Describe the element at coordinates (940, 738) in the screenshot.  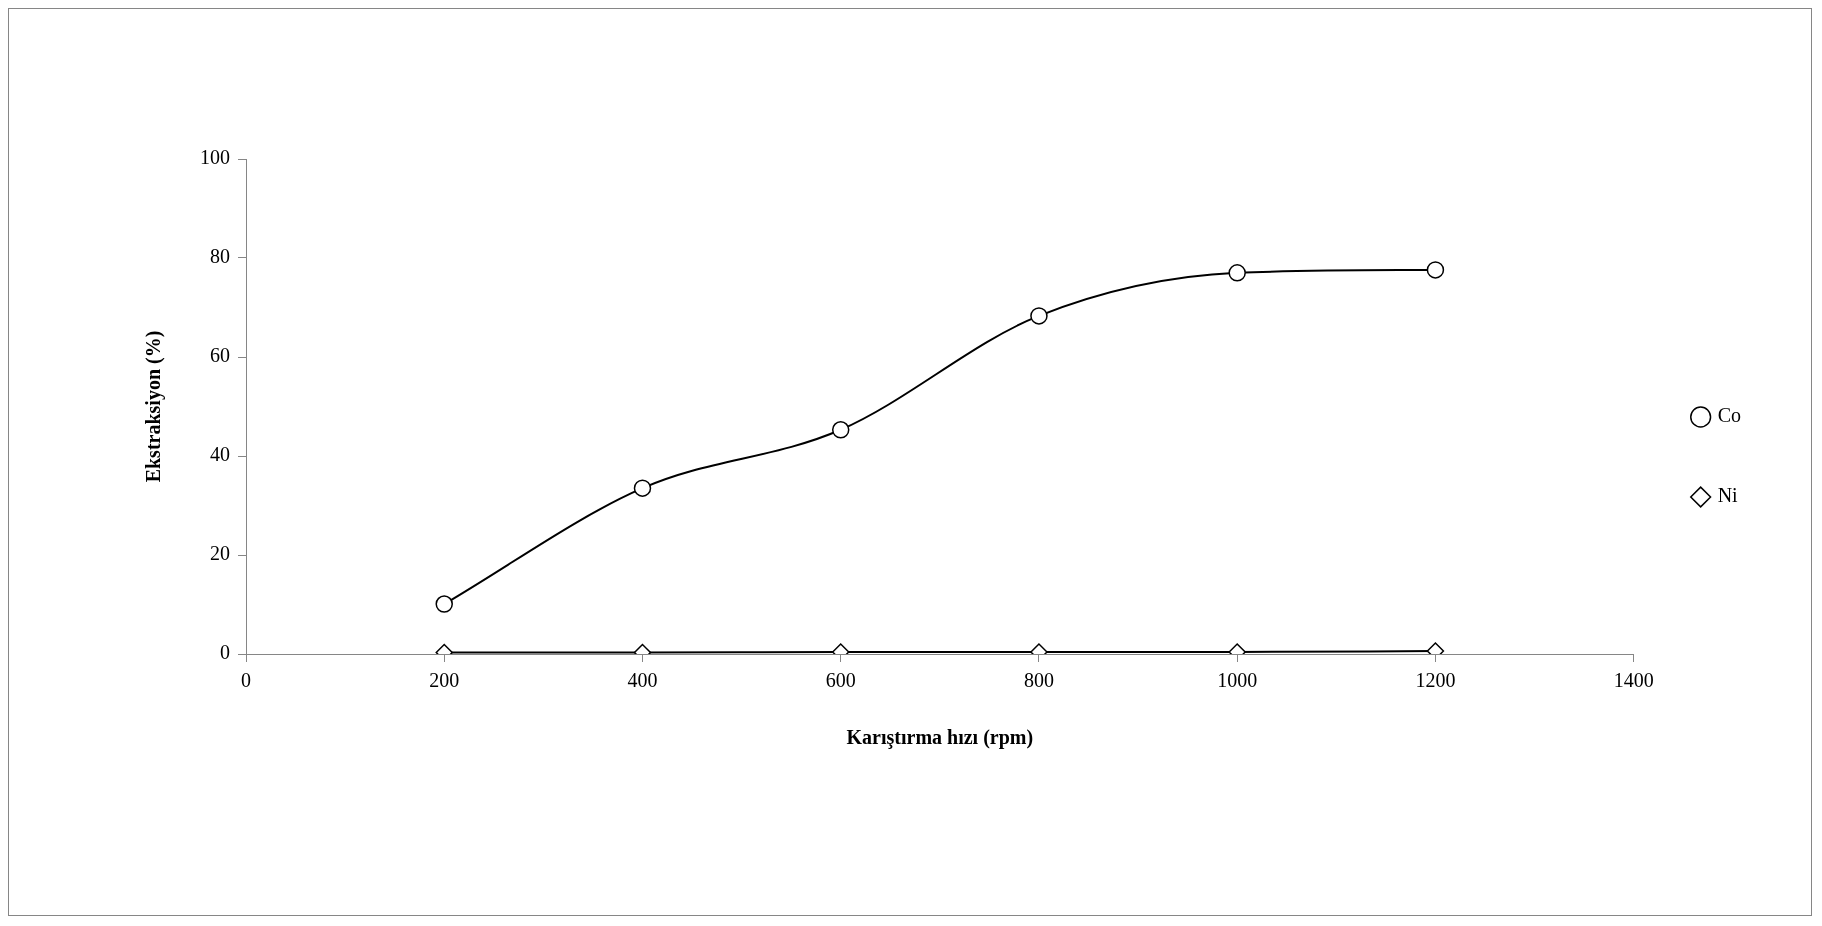
I see `x-axis-title: Karıştırma hızı (rpm)` at that location.